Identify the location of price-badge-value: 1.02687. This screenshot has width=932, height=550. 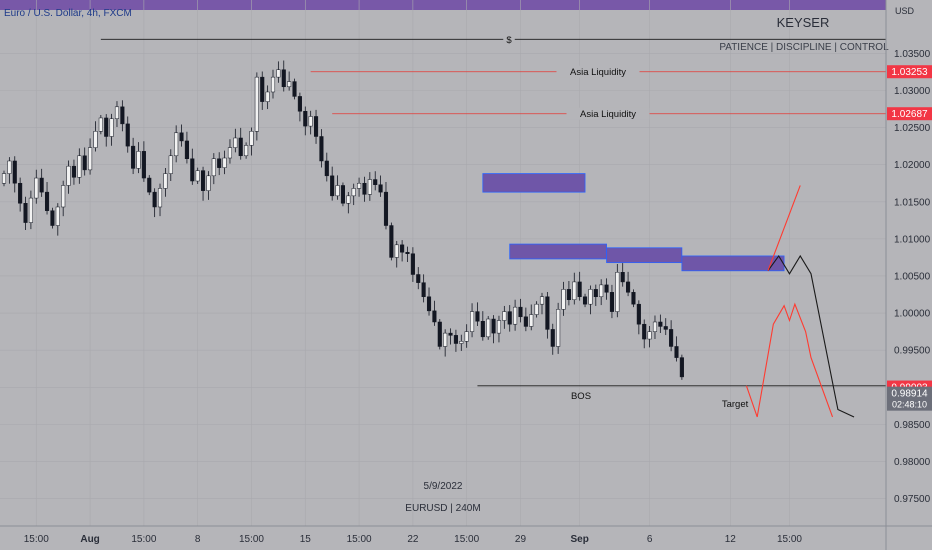
(909, 114).